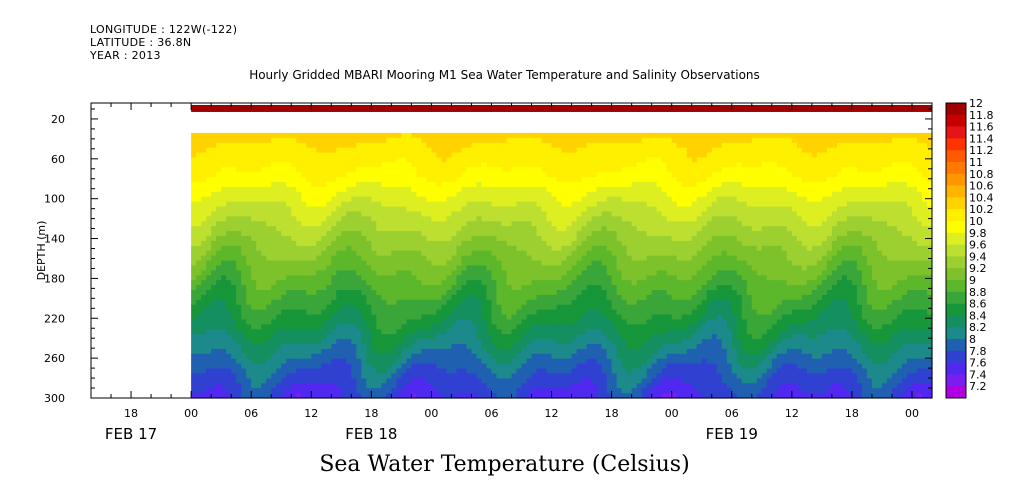  I want to click on year-label: YEAR : 2013, so click(125, 55).